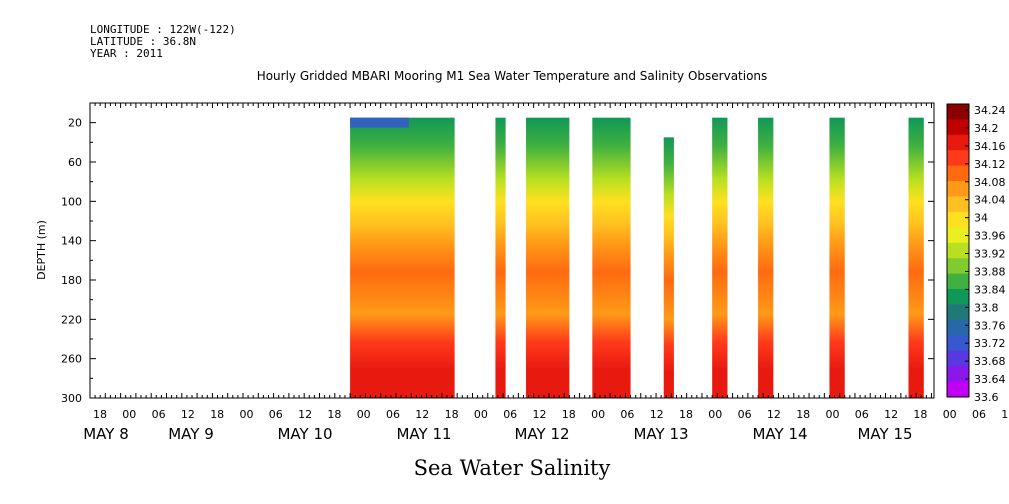  I want to click on x-day-label: MAY 8, so click(106, 434).